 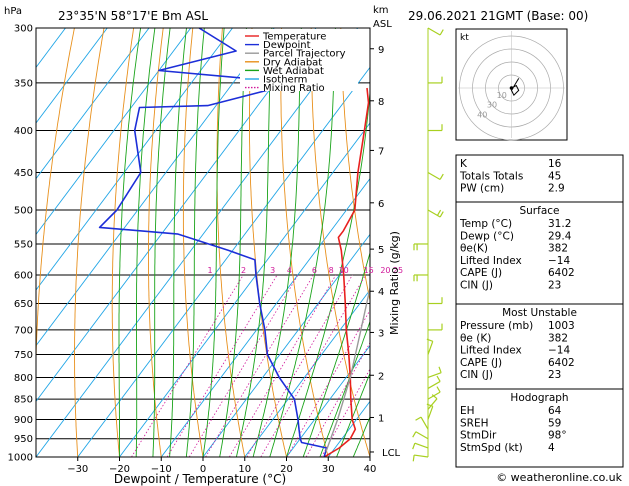 I want to click on index-label: Totals Totals, so click(x=491, y=176).